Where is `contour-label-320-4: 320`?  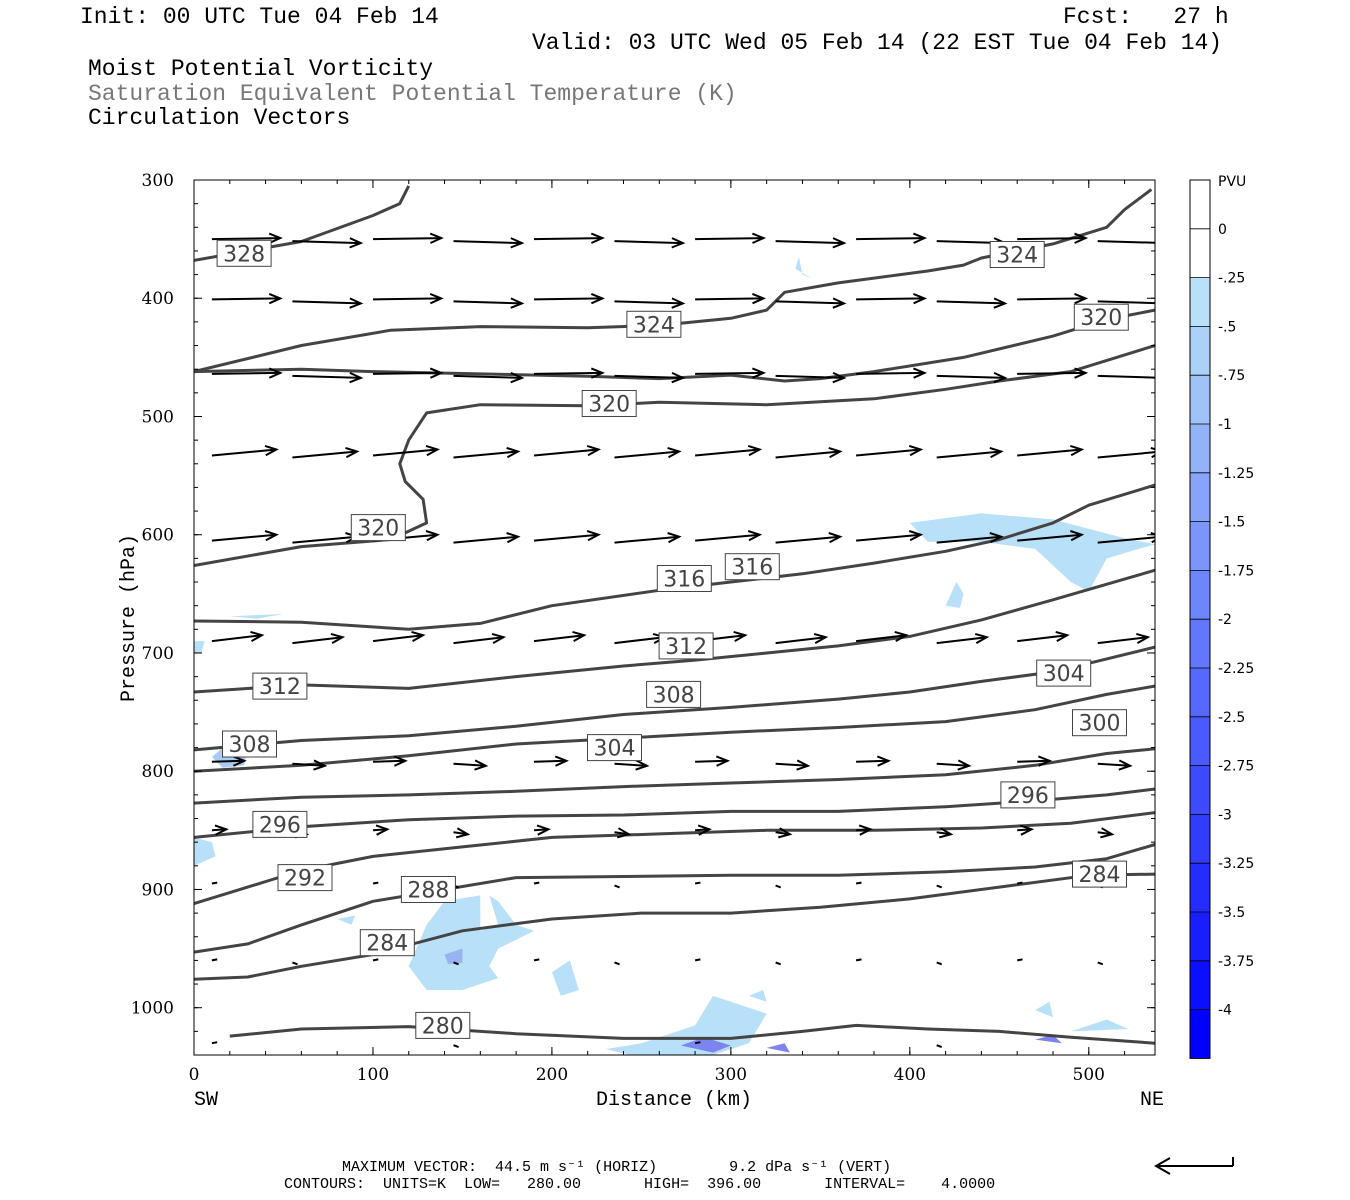
contour-label-320-4: 320 is located at coordinates (609, 404).